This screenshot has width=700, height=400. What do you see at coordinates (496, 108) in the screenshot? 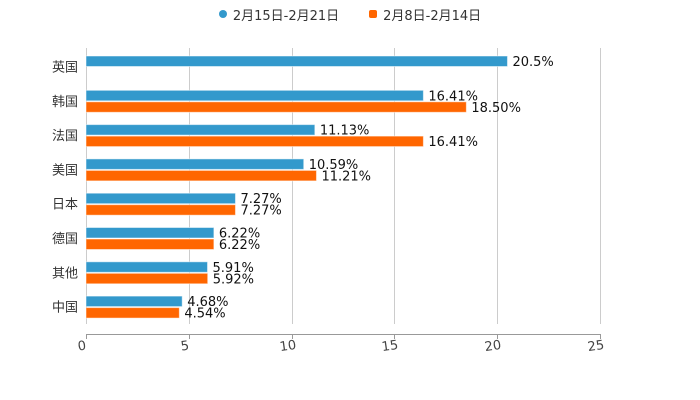
I see `value-label: 18.50%` at bounding box center [496, 108].